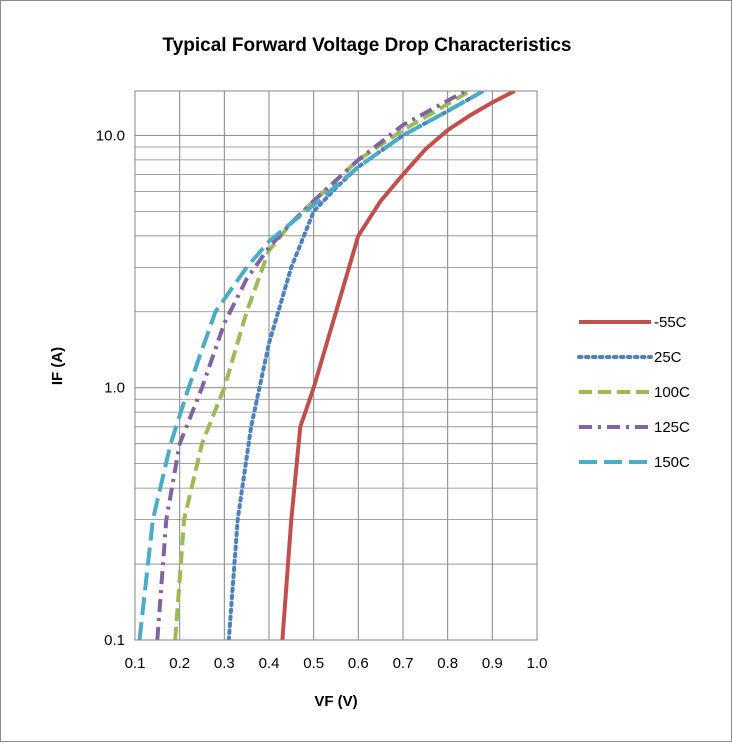 This screenshot has width=732, height=743. Describe the element at coordinates (537, 663) in the screenshot. I see `x-tick-label: 1.0` at that location.